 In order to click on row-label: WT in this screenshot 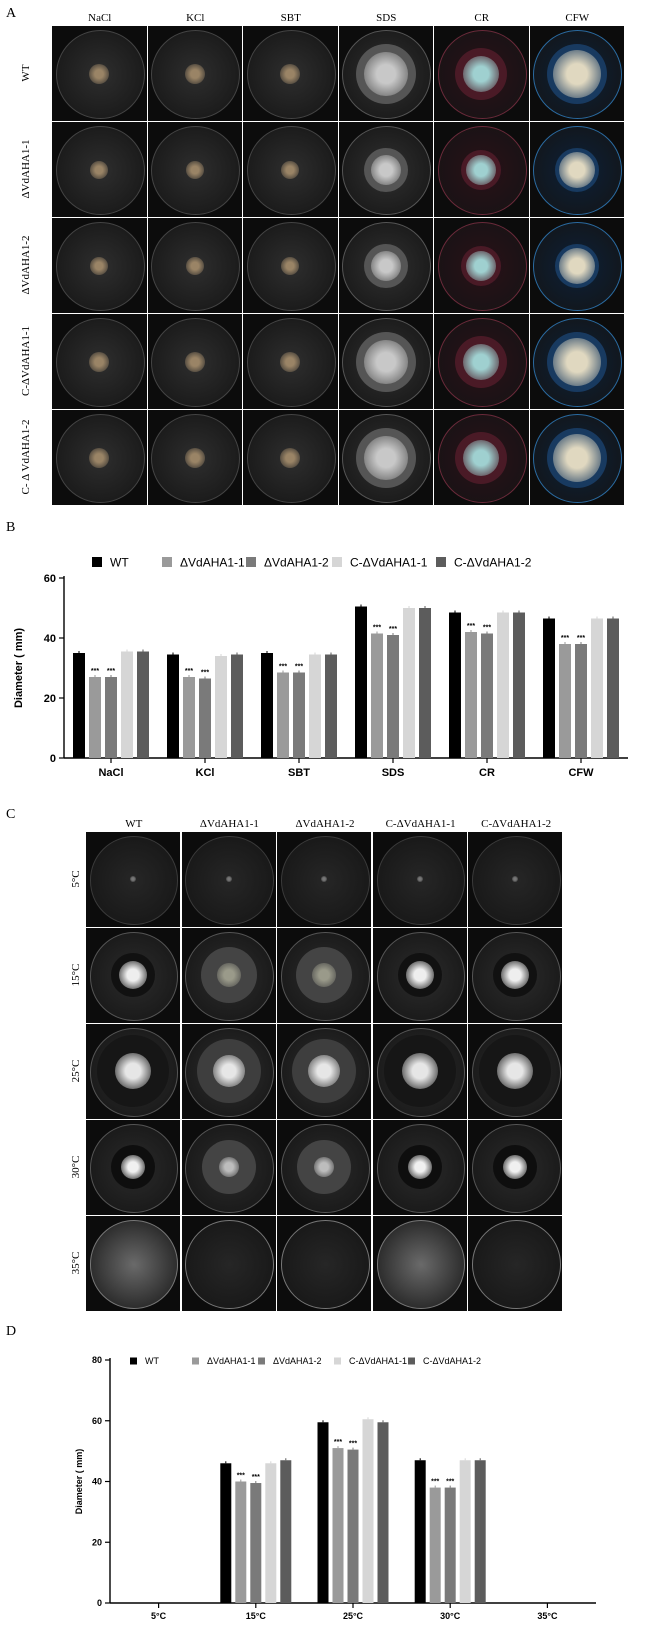, I will do `click(26, 73)`.